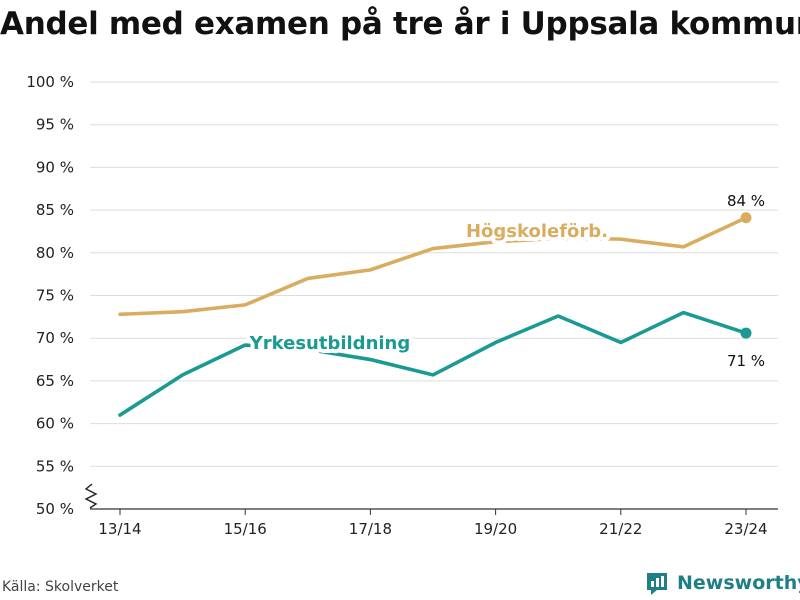 The height and width of the screenshot is (600, 800). What do you see at coordinates (370, 529) in the screenshot?
I see `x-tick-label: 17/18` at bounding box center [370, 529].